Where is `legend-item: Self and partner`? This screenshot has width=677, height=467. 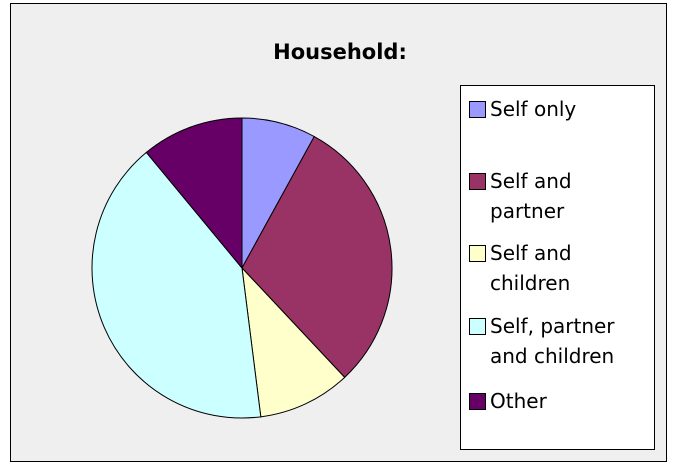
legend-item: Self and partner is located at coordinates (559, 196).